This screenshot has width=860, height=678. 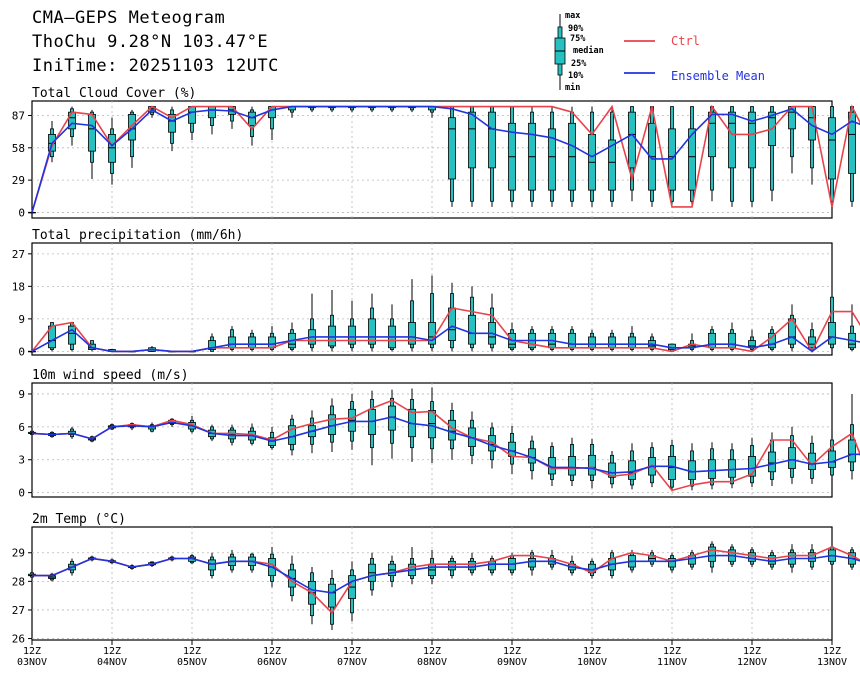 I want to click on x-tick-label-date: 13NOV, so click(x=832, y=662).